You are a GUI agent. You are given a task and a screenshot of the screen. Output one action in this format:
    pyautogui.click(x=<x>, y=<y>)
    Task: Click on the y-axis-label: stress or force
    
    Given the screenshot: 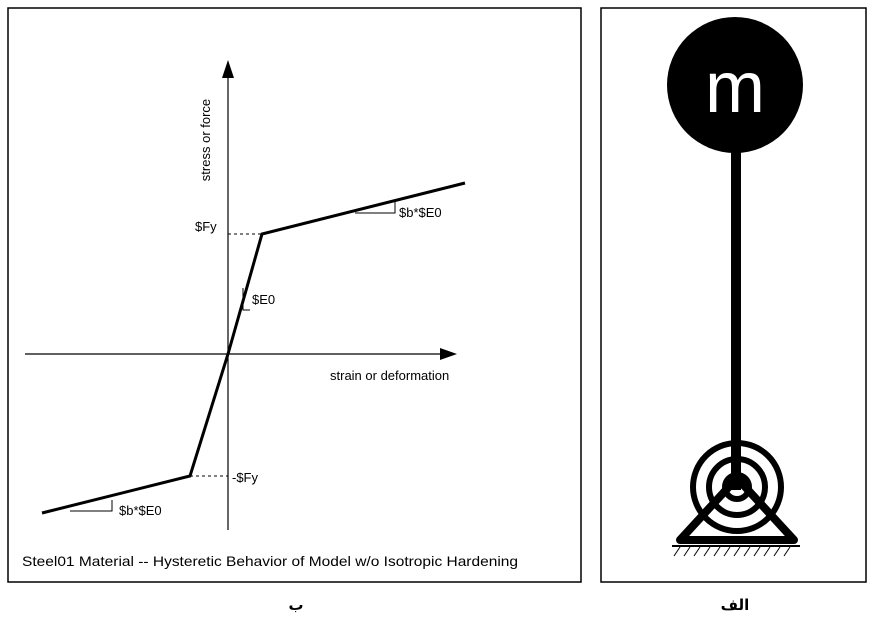 What is the action you would take?
    pyautogui.click(x=205, y=140)
    